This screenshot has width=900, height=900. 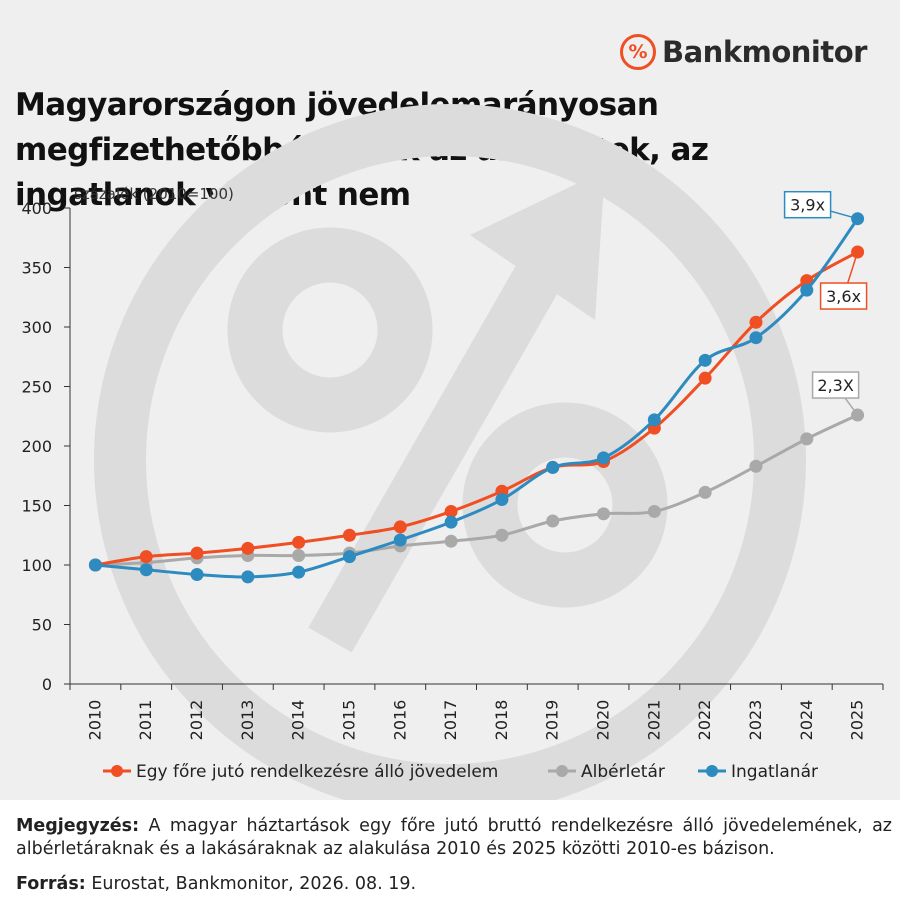 I want to click on annotation-label: 3,6x, so click(x=843, y=296).